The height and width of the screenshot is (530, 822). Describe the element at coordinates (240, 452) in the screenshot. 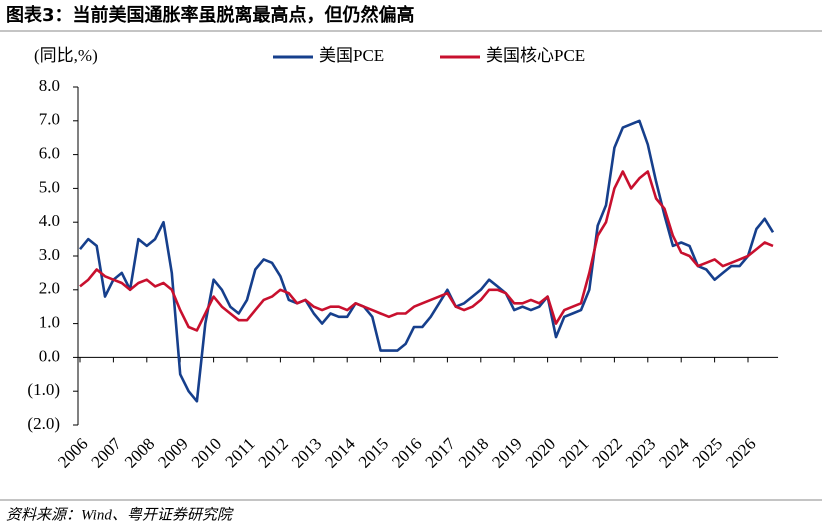

I see `x-tick-label: 2011` at that location.